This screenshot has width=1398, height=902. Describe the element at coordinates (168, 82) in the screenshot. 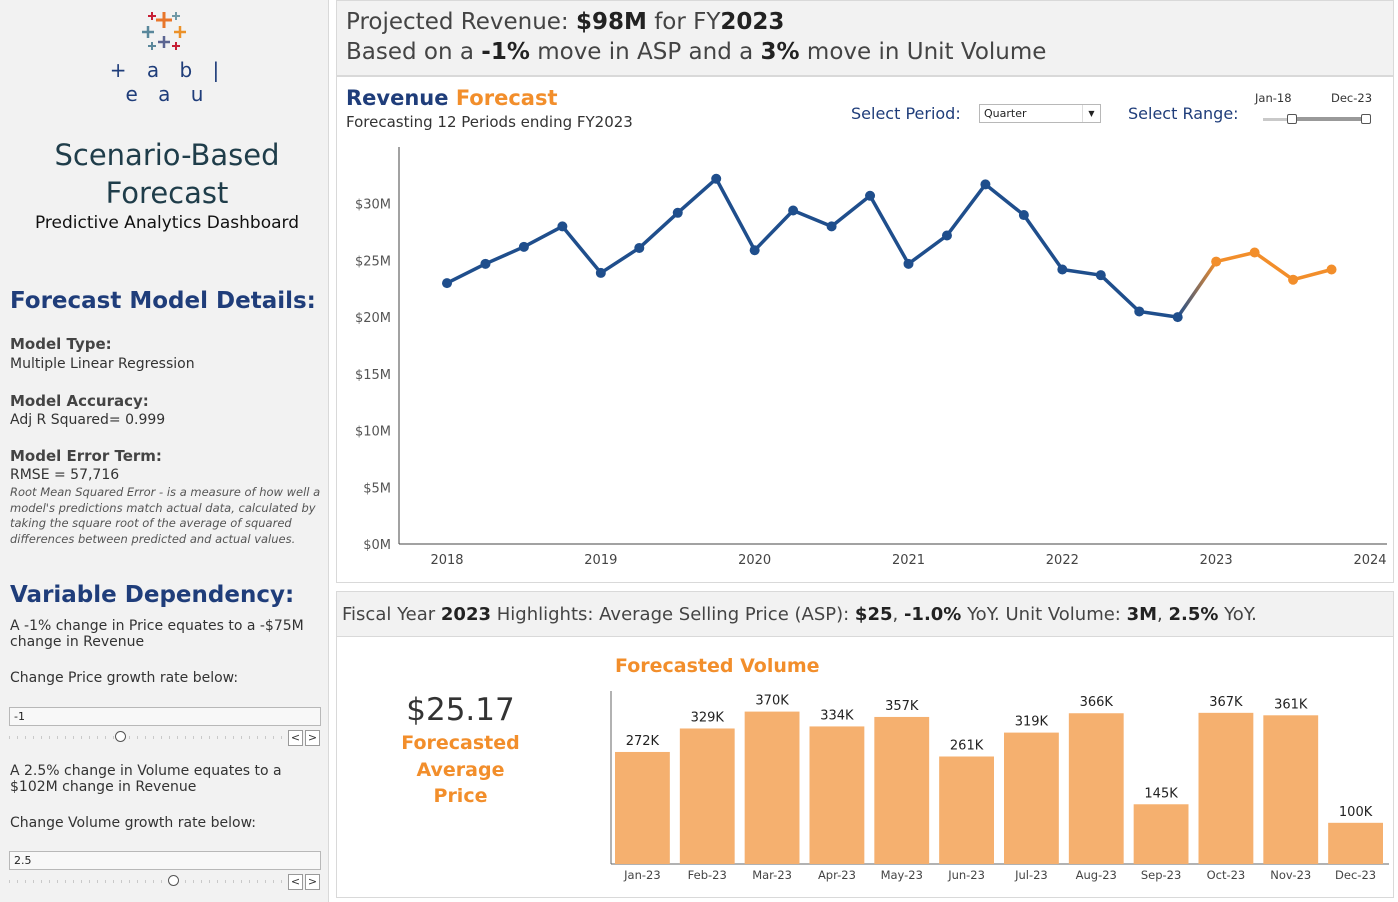

I see `tableau-wordmark: + a b | e a u` at that location.